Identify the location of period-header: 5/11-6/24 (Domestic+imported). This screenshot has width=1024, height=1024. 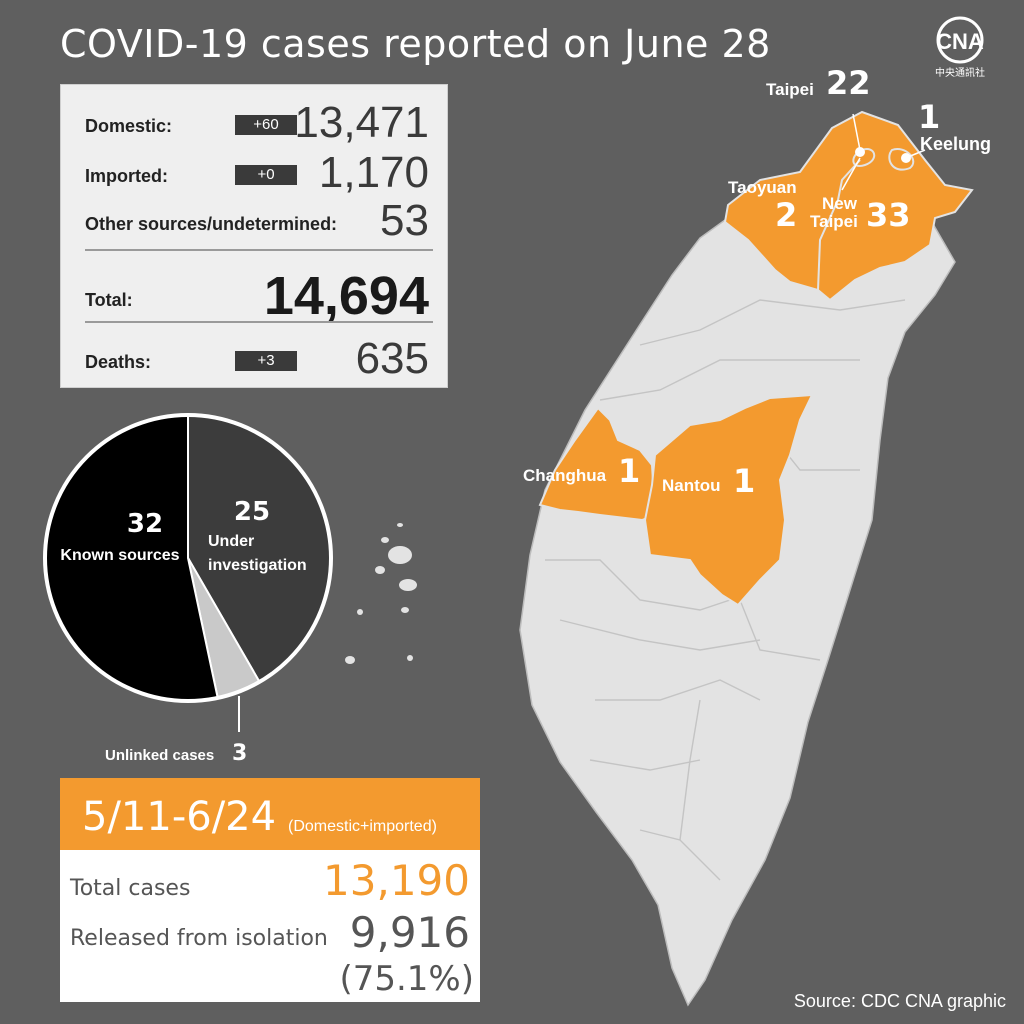
(270, 814).